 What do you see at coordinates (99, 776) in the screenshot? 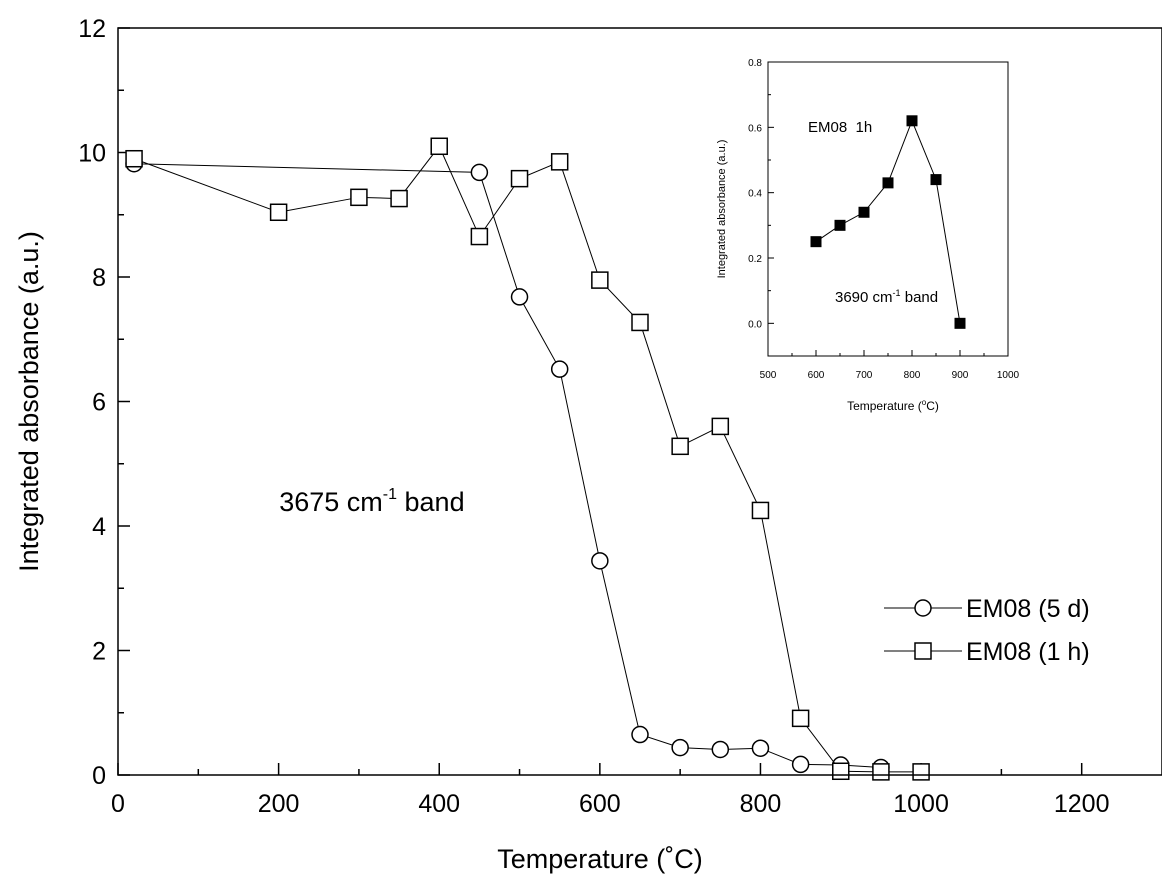
I see `main-y-tick-label: 0` at bounding box center [99, 776].